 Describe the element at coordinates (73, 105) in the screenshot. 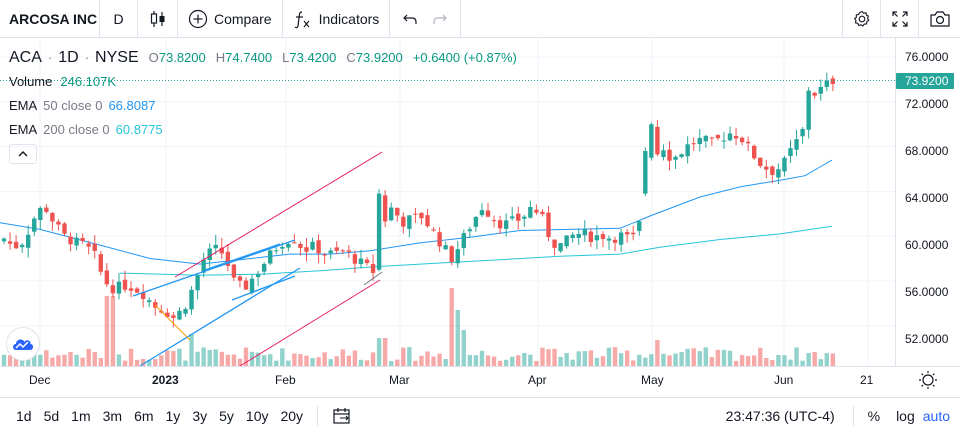

I see `ema50-params: 50 close 0` at that location.